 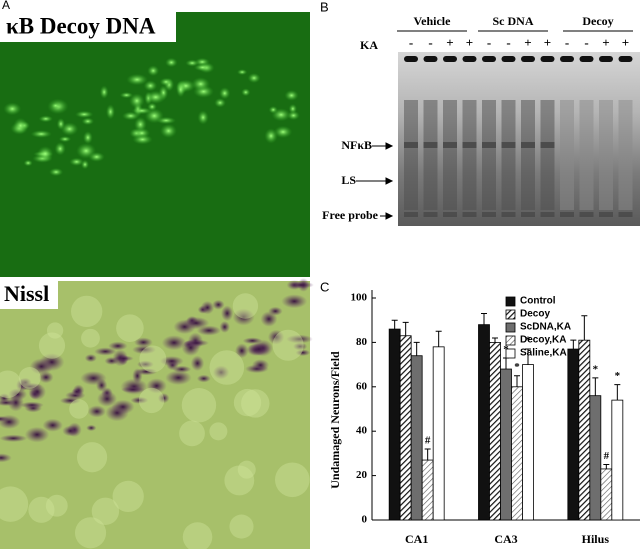 What do you see at coordinates (596, 539) in the screenshot?
I see `x-tick-label: Hilus` at bounding box center [596, 539].